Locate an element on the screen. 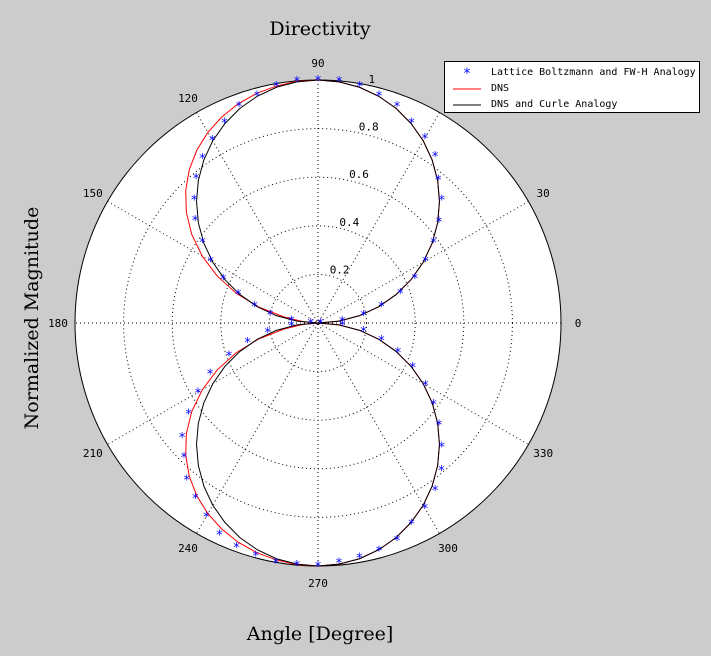 The width and height of the screenshot is (711, 656). chart-title: Directivity is located at coordinates (320, 29).